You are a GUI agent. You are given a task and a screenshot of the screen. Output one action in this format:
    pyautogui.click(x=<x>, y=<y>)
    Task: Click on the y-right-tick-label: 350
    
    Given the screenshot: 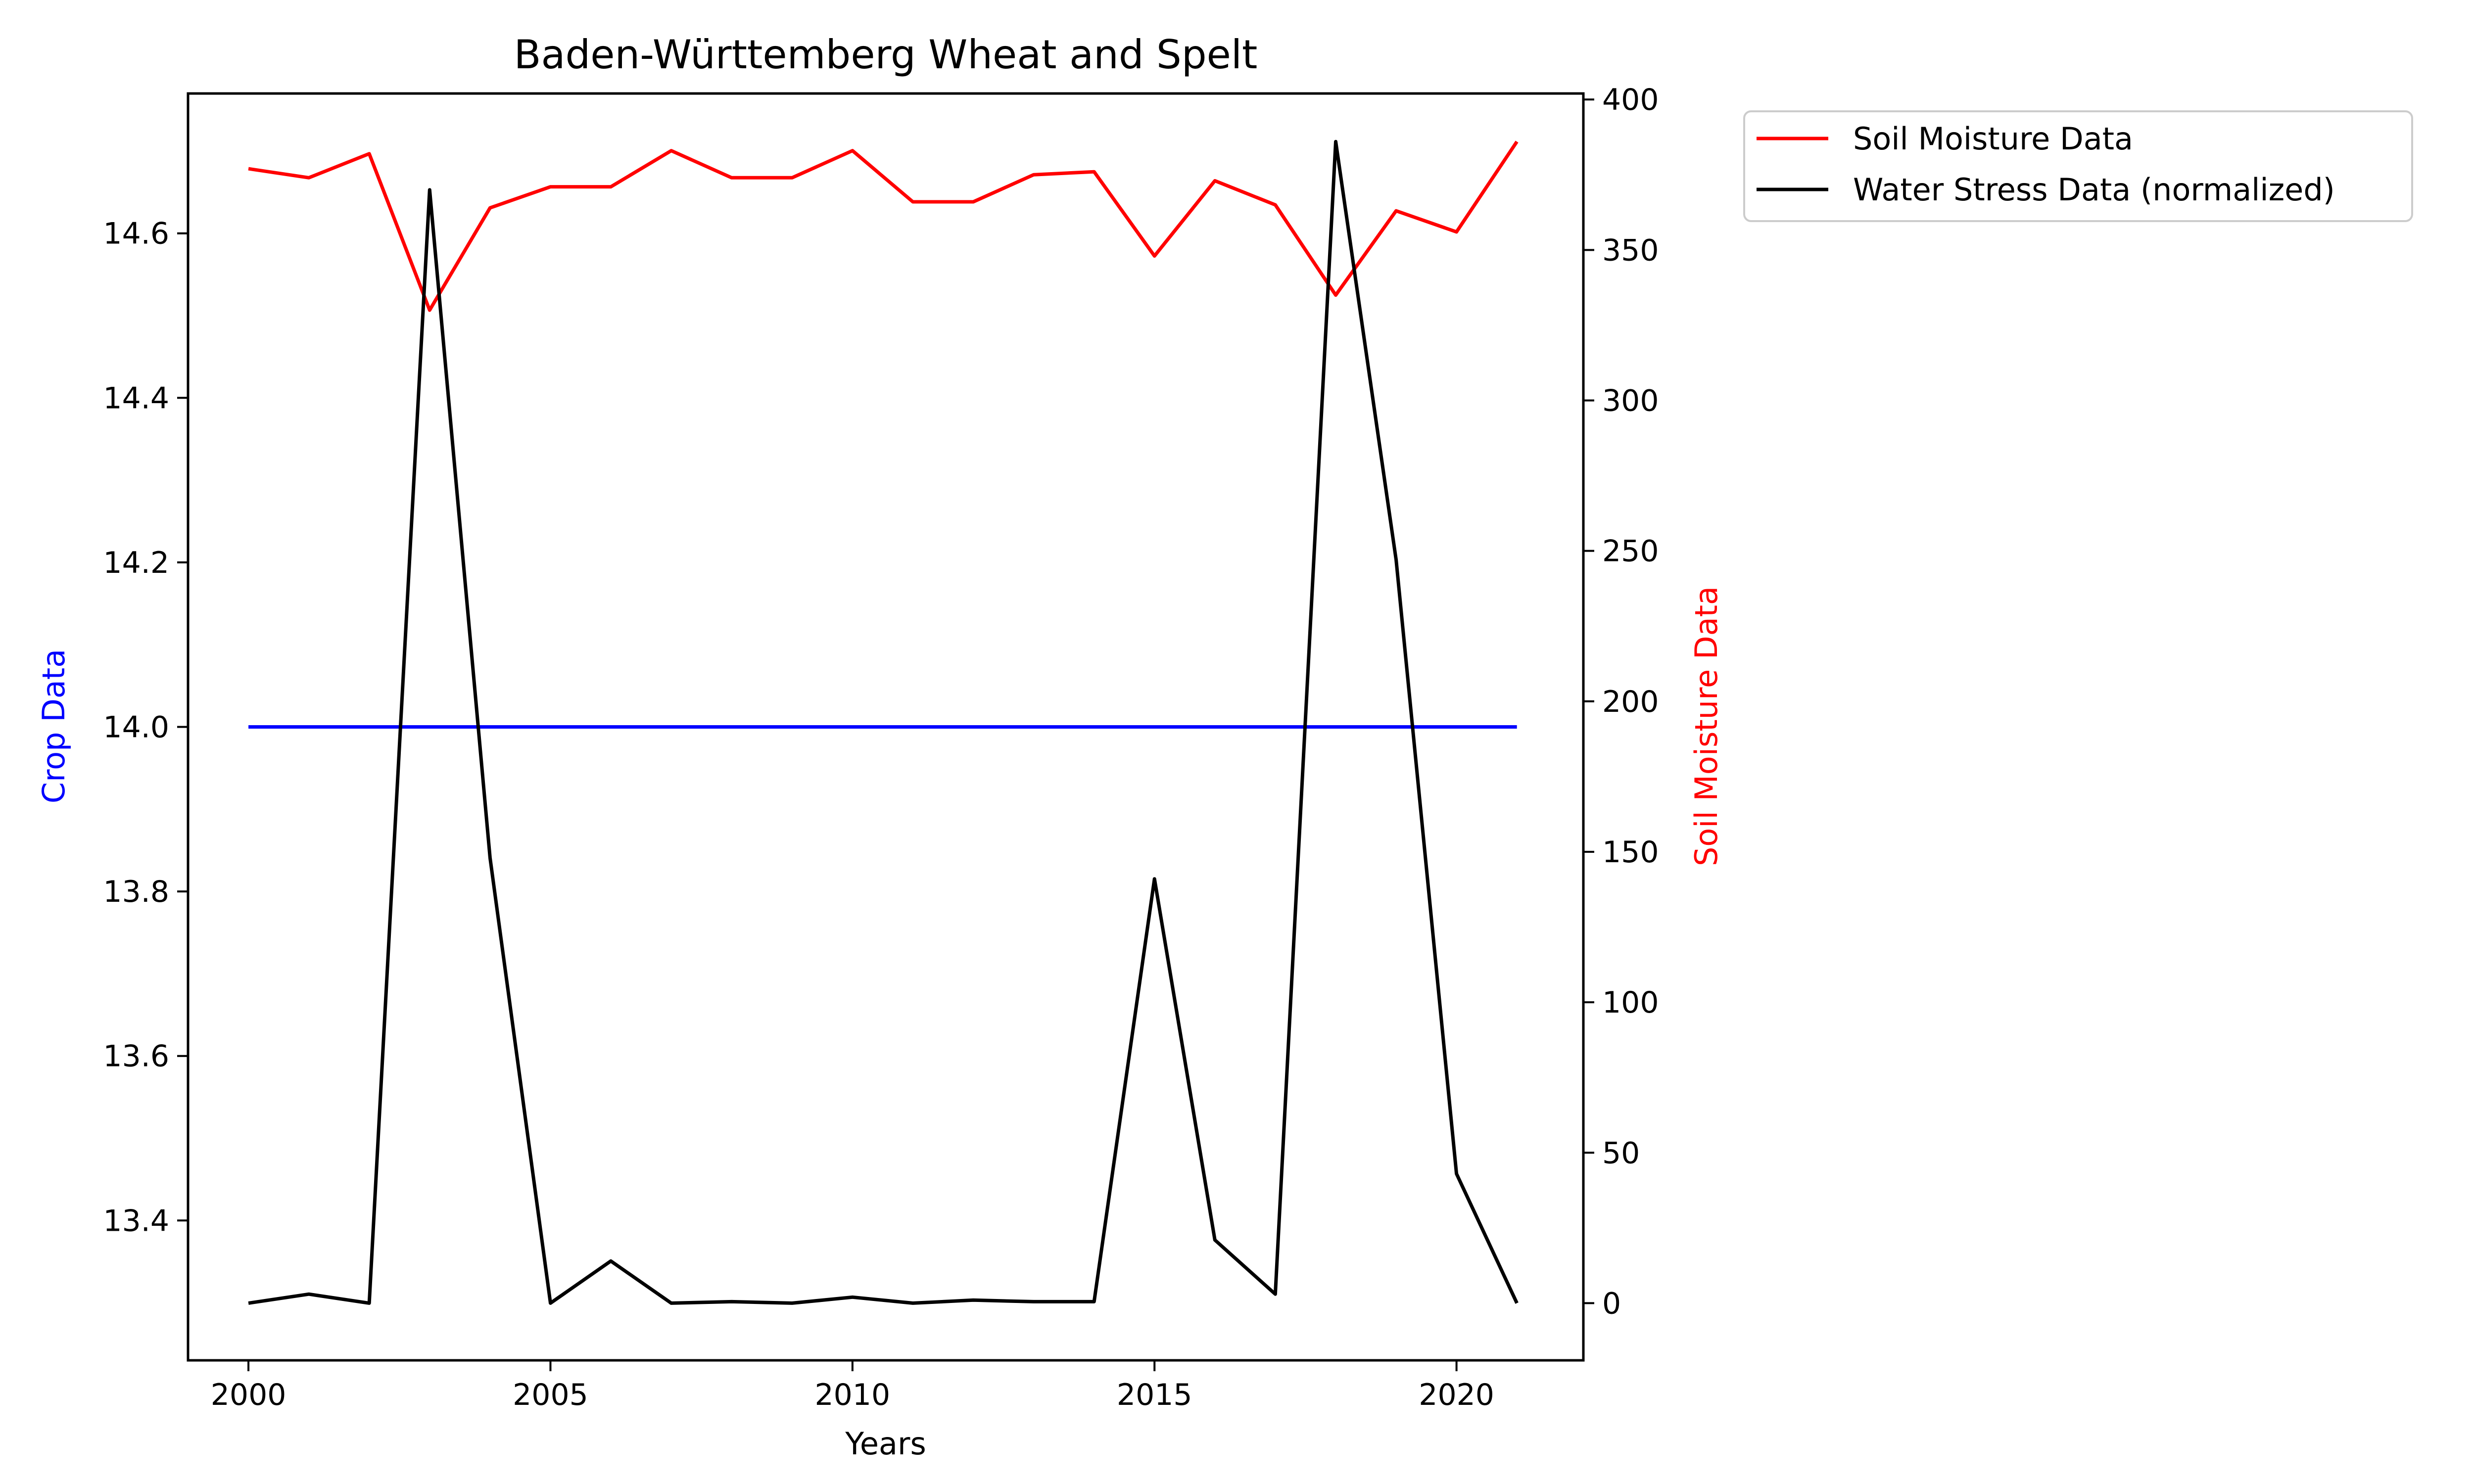 What is the action you would take?
    pyautogui.click(x=1631, y=250)
    